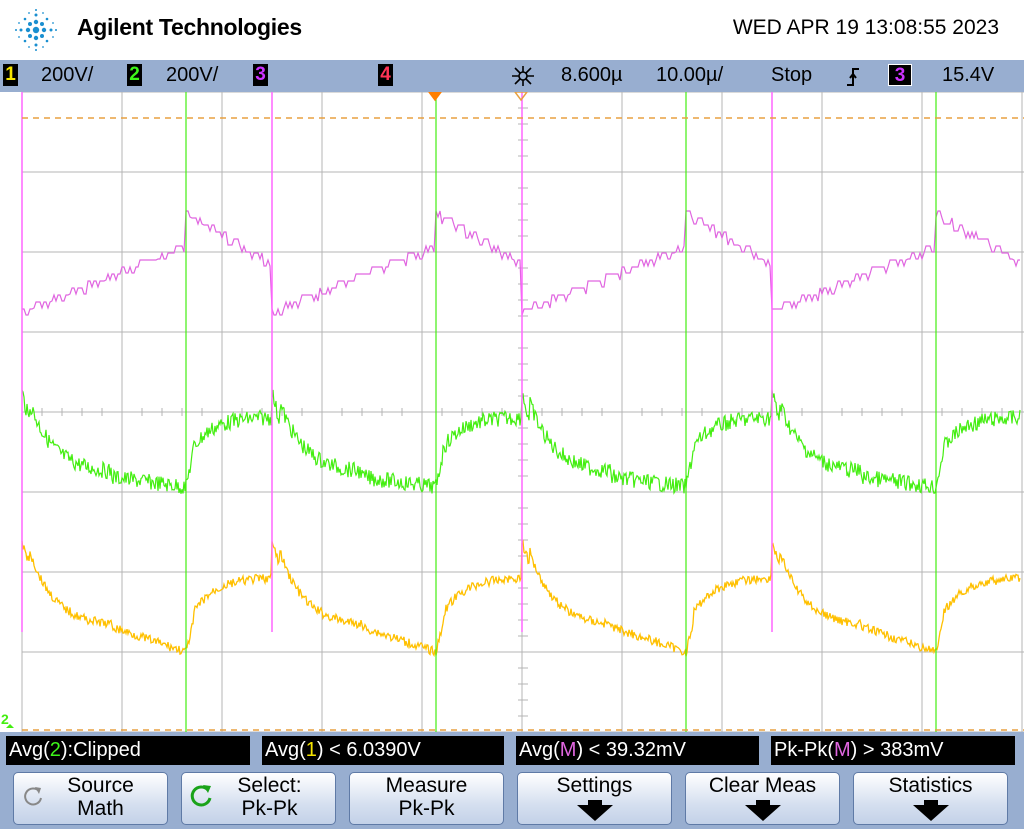 The height and width of the screenshot is (829, 1024). I want to click on math-trace, so click(521, 263).